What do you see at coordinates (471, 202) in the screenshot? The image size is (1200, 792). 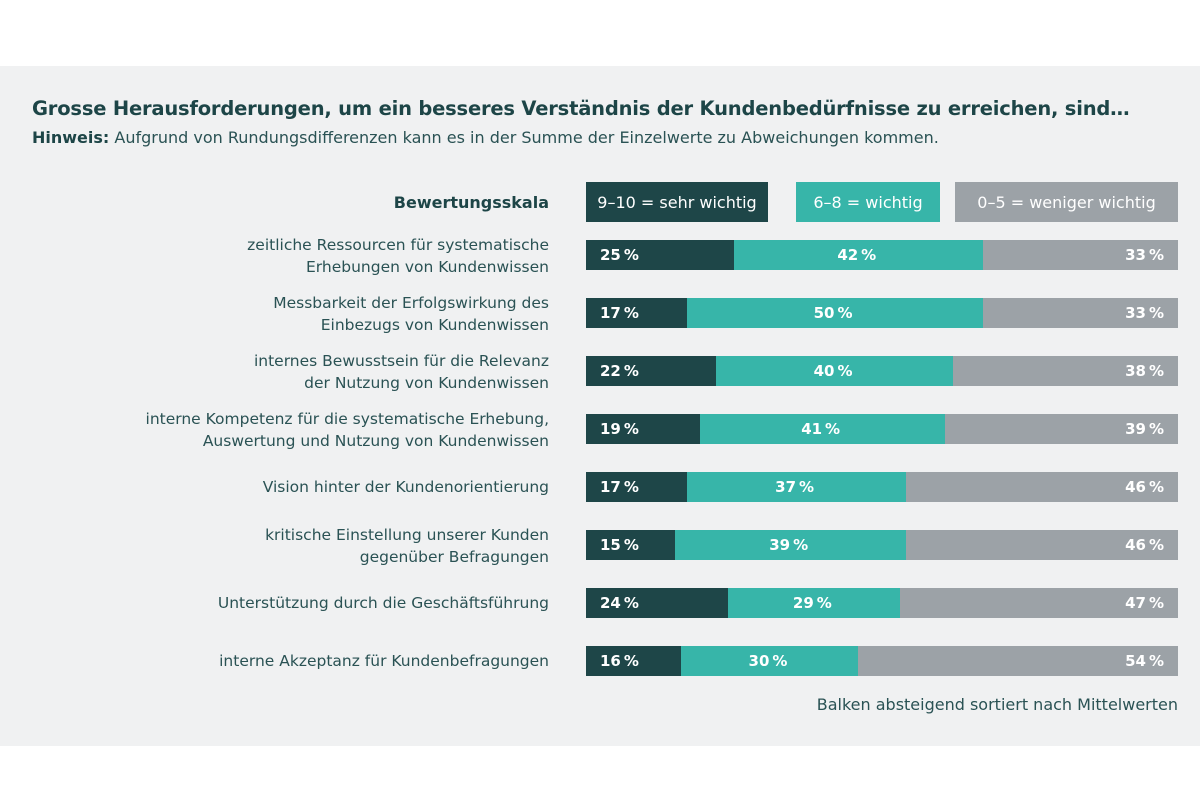 I see `legend-title: Bewertungsskala` at bounding box center [471, 202].